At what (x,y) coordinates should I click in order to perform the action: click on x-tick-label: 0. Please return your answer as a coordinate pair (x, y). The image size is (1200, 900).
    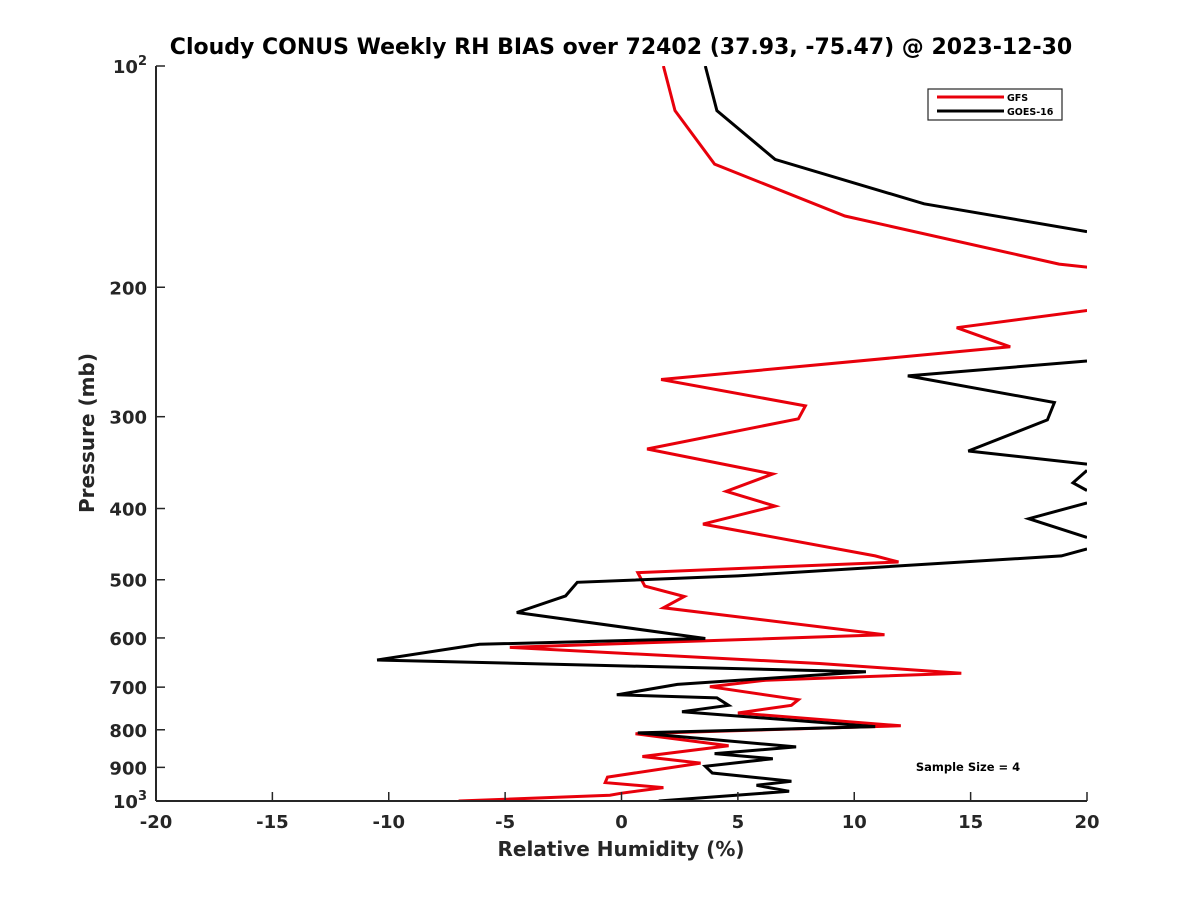
    Looking at the image, I should click on (621, 822).